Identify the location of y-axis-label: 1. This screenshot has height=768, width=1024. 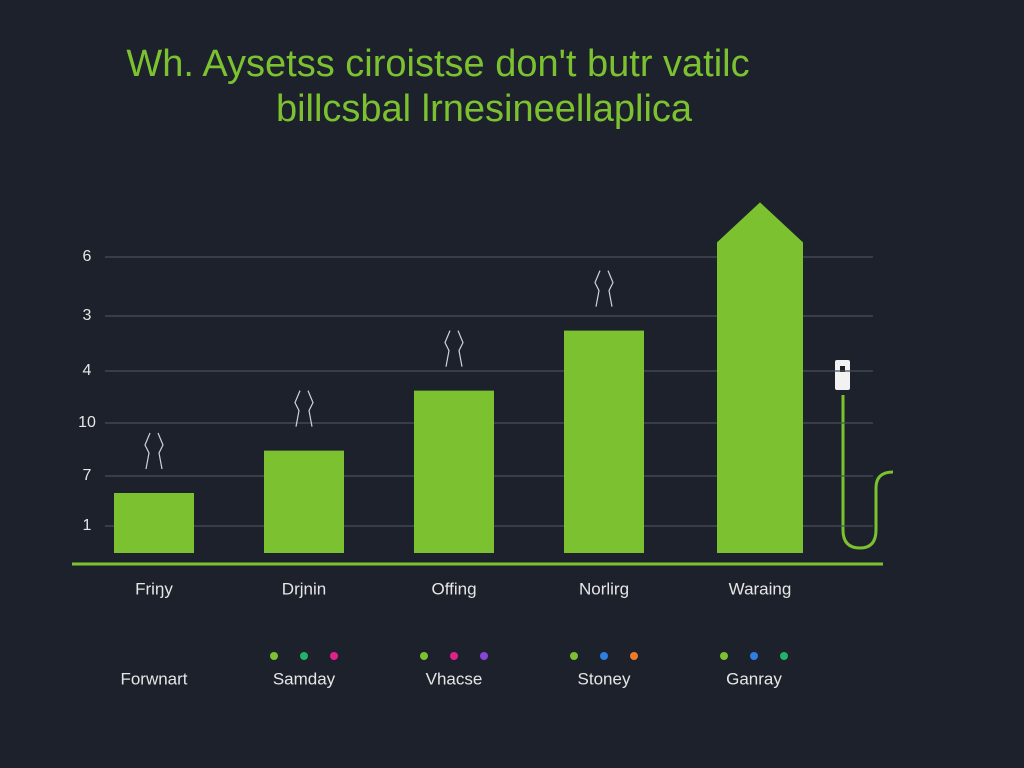
(87, 525).